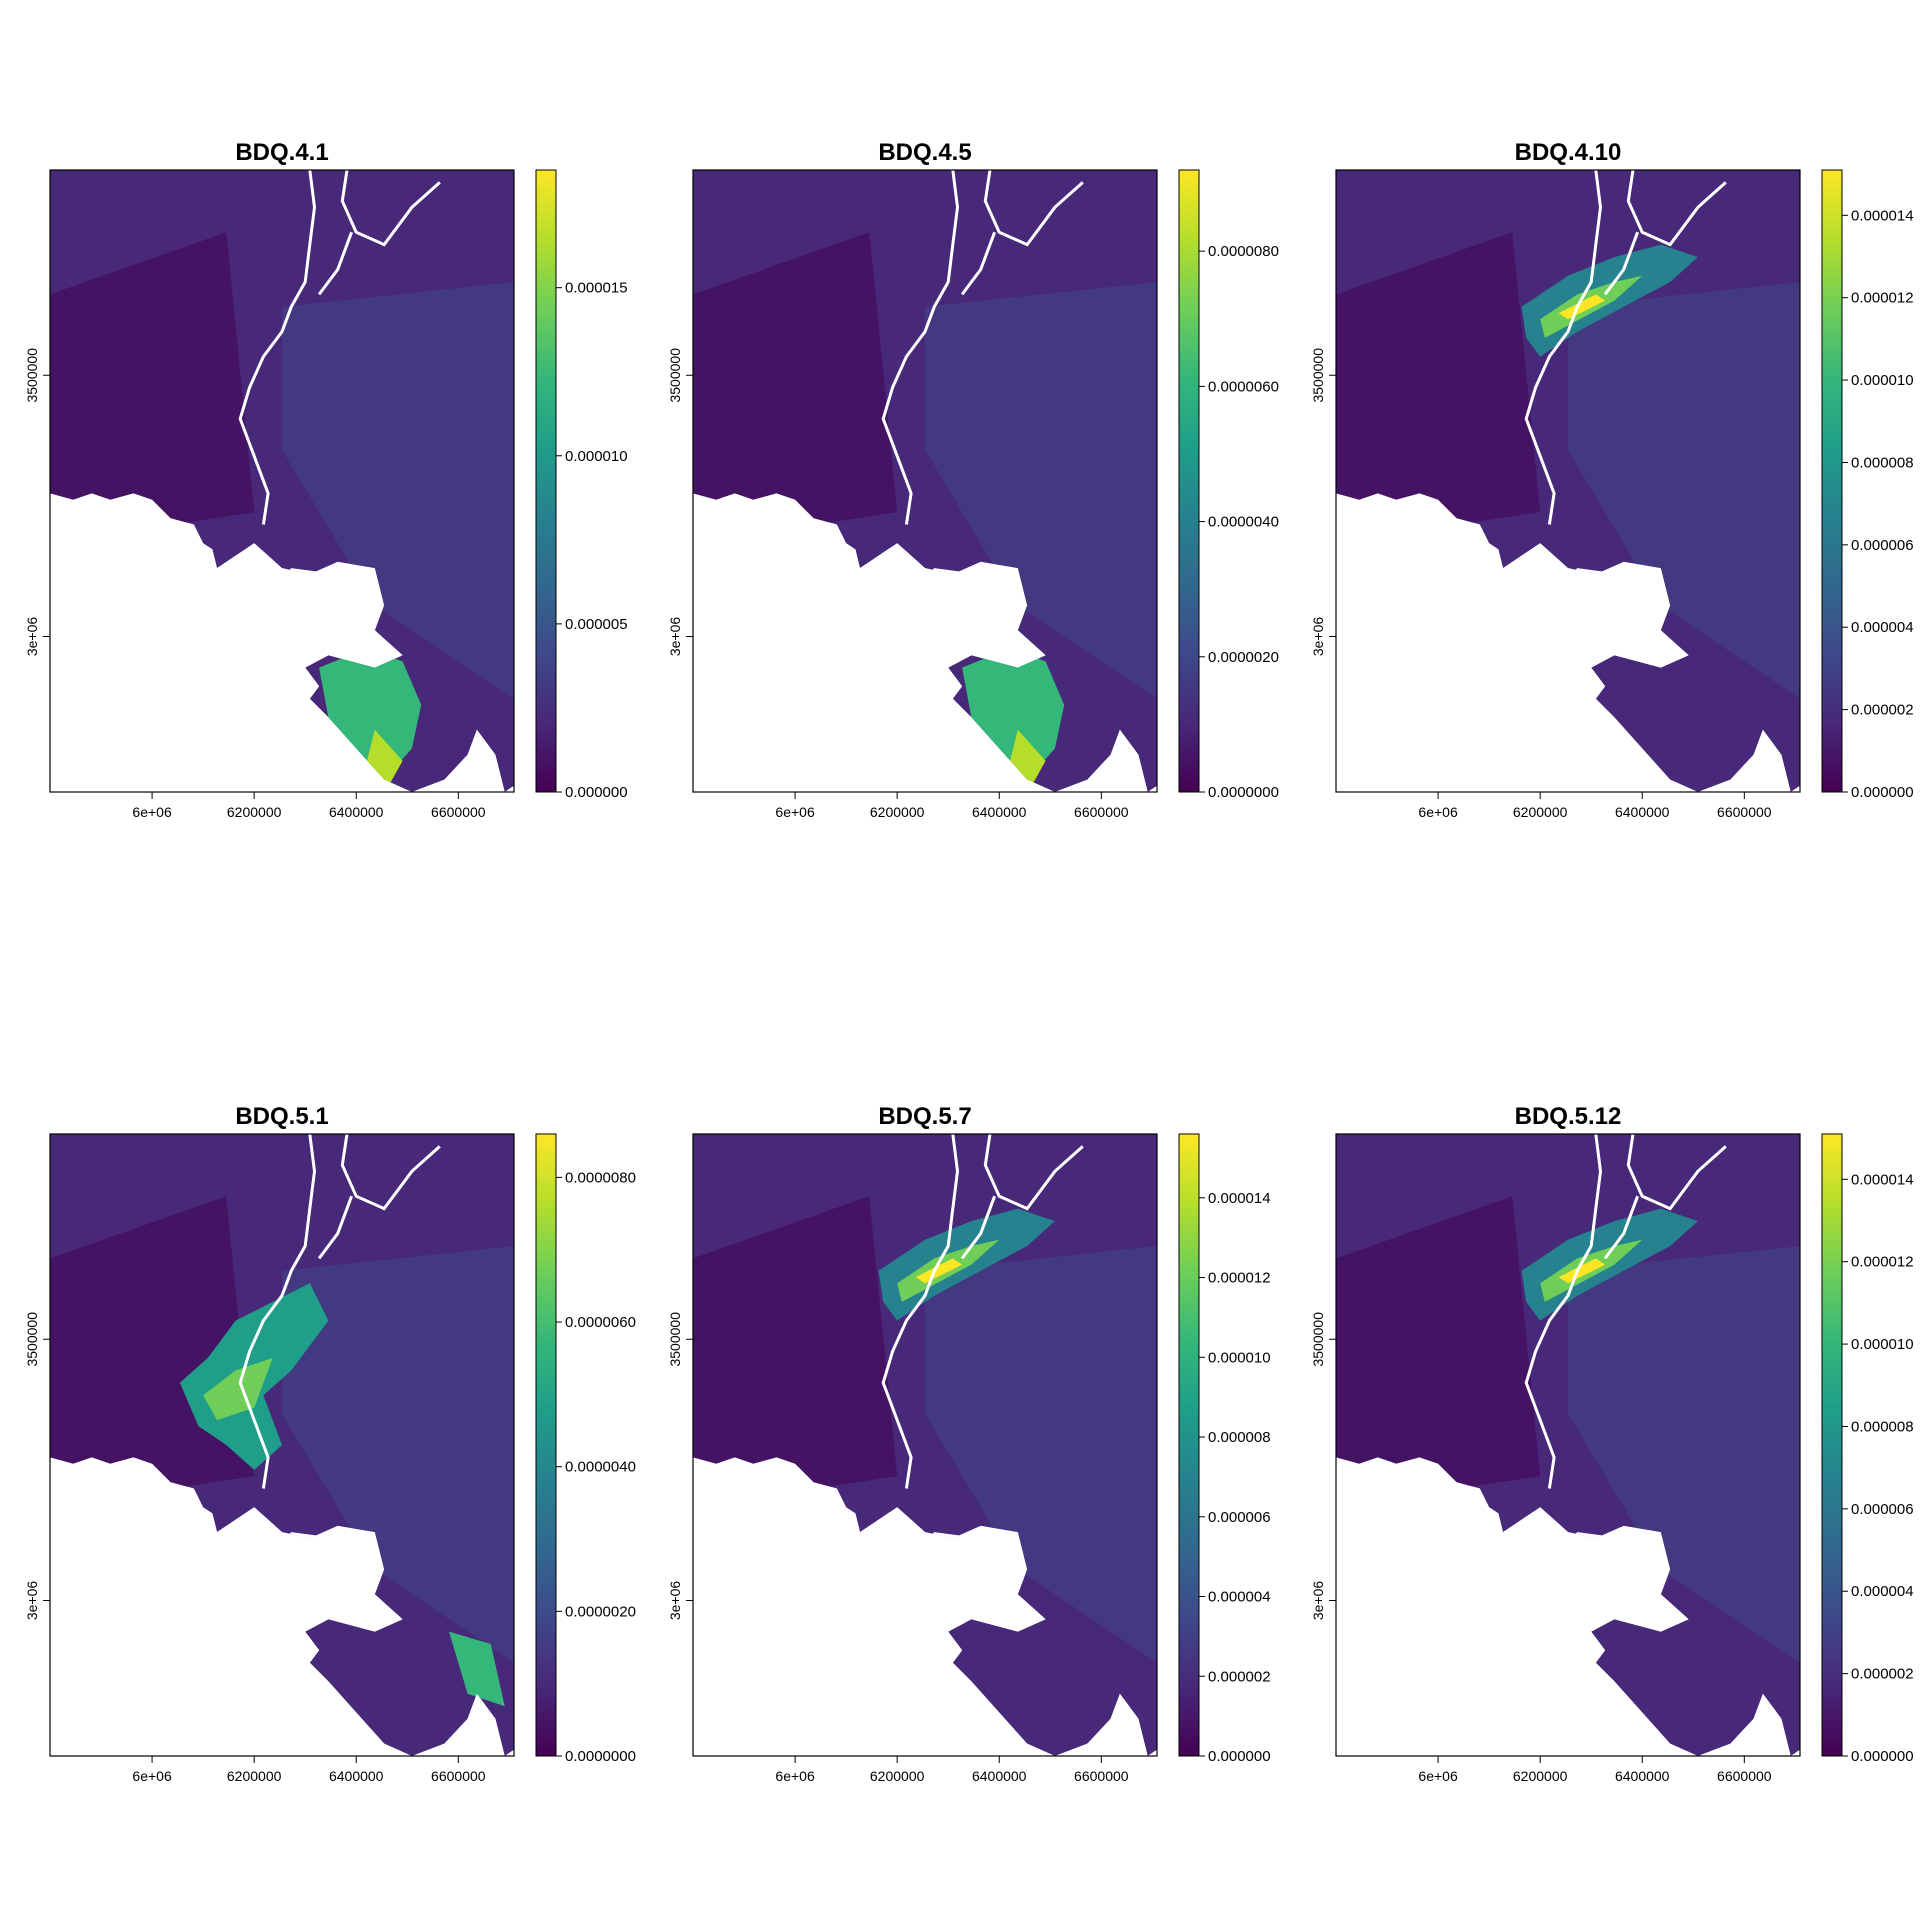  I want to click on colorbar-tick-label: 0.0000020, so click(600, 1611).